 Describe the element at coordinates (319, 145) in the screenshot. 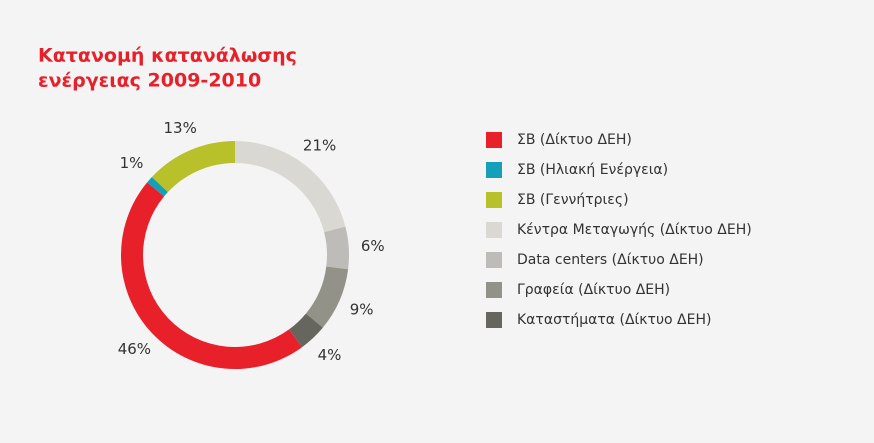

I see `value-label: 21%` at that location.